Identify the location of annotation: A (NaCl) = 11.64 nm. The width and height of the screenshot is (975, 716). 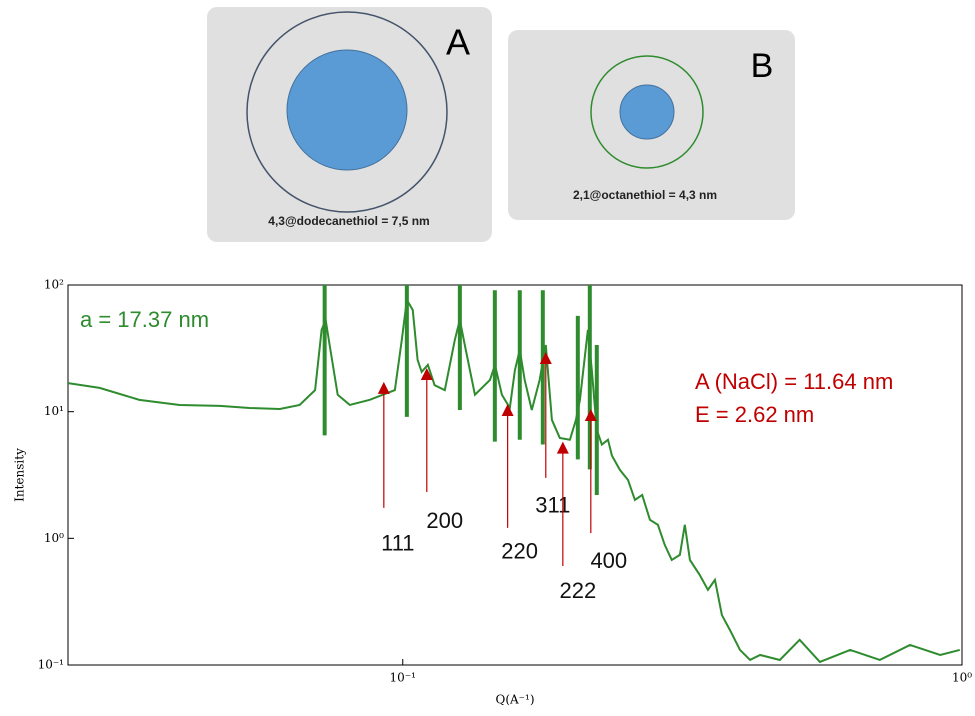
(794, 381).